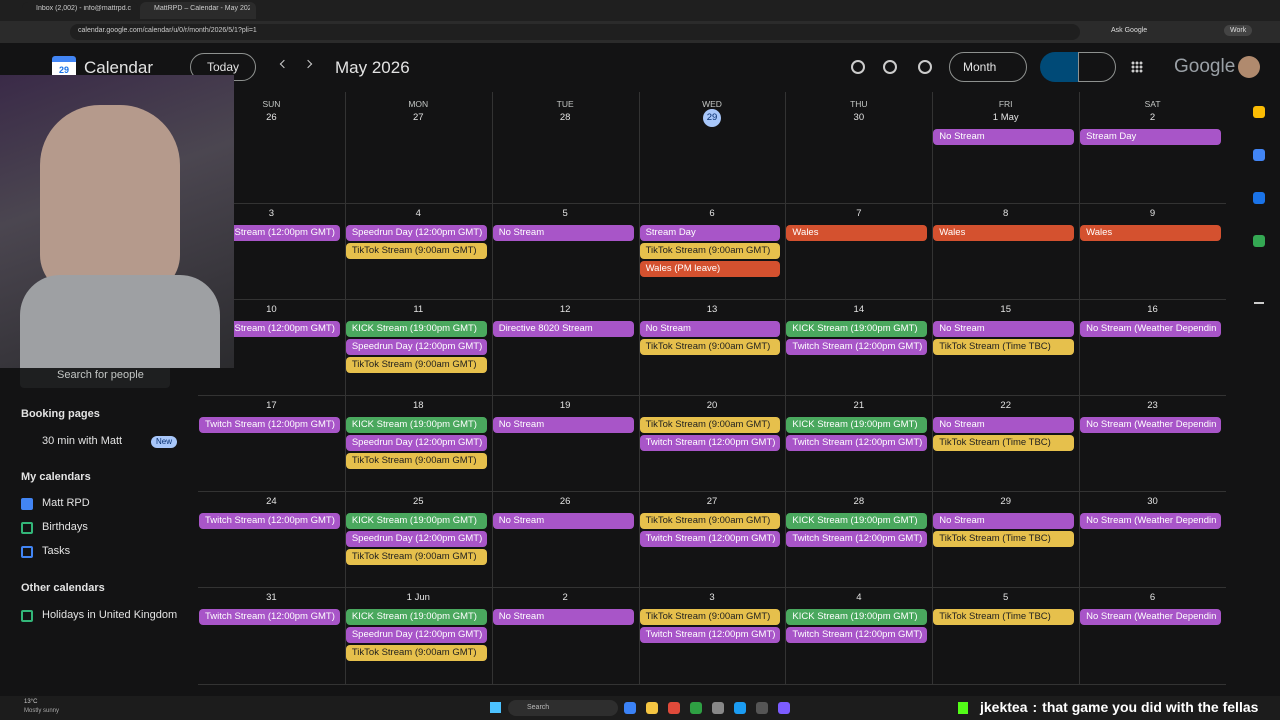  I want to click on day-date: 14, so click(859, 309).